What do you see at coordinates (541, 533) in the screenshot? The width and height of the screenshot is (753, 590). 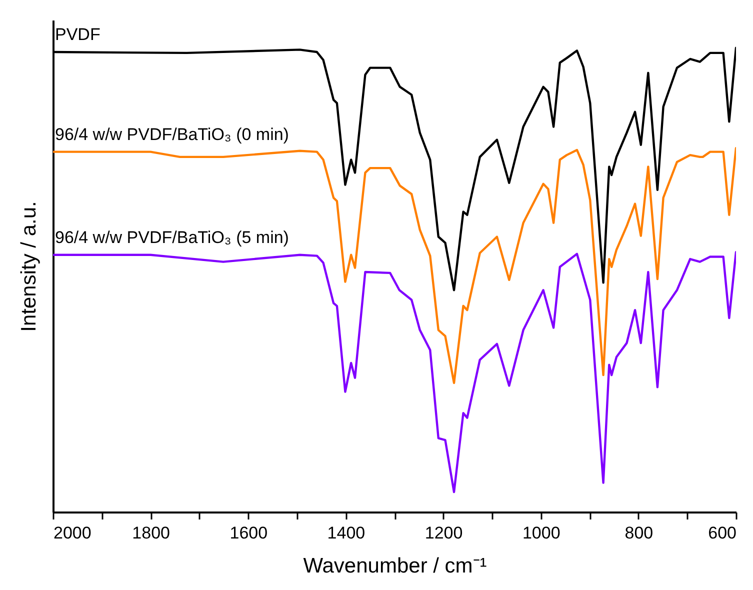 I see `x-tick-label: 1000` at bounding box center [541, 533].